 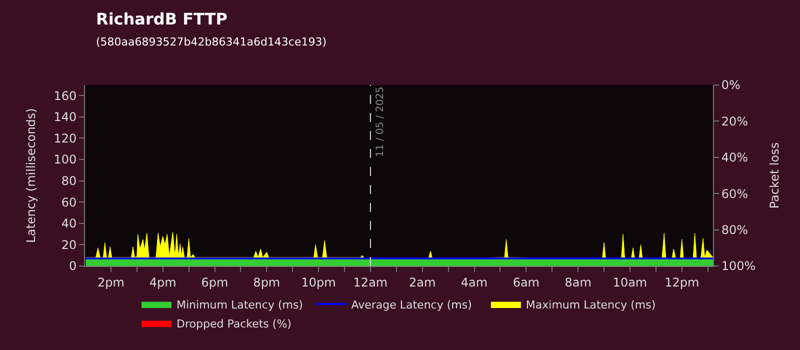 I want to click on x-tick-label: 10pm, so click(x=318, y=282).